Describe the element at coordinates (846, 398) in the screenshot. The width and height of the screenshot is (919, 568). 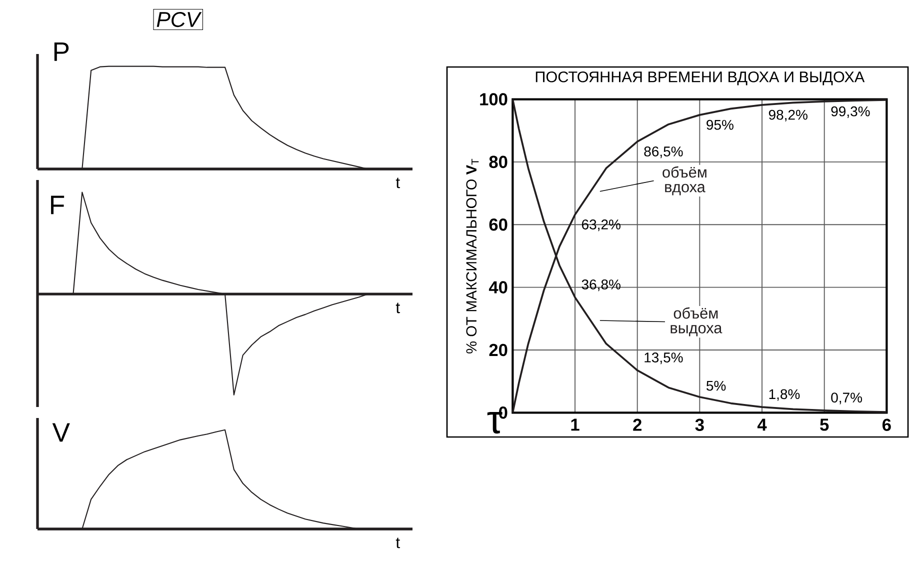
I see `data-label: 0,7%` at that location.